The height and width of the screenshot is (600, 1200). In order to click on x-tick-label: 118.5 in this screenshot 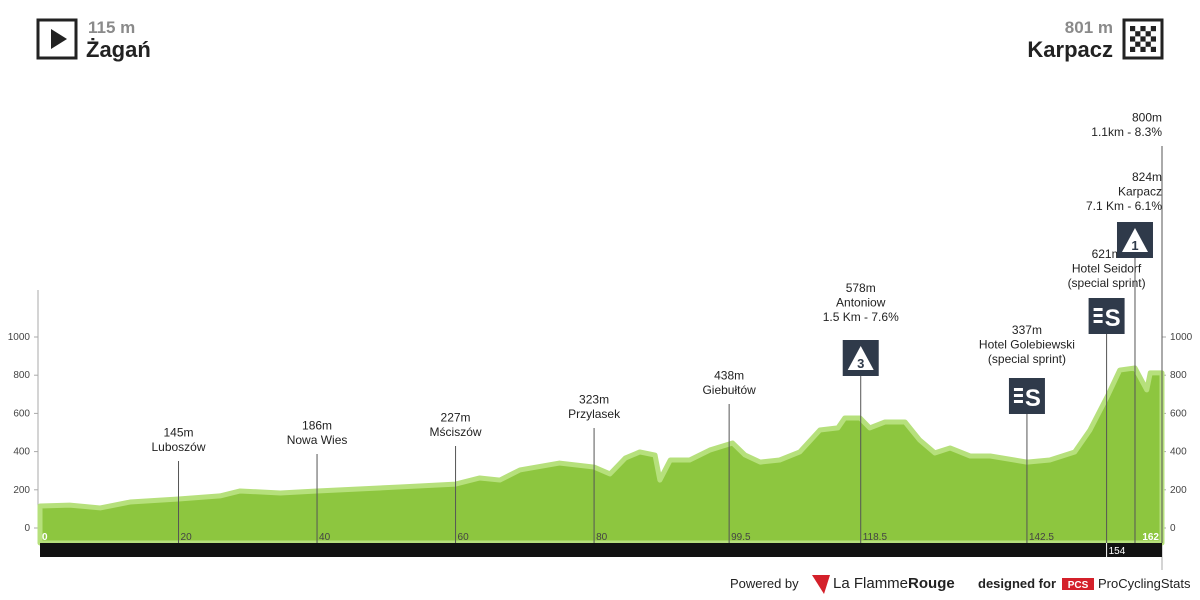, I will do `click(875, 537)`.